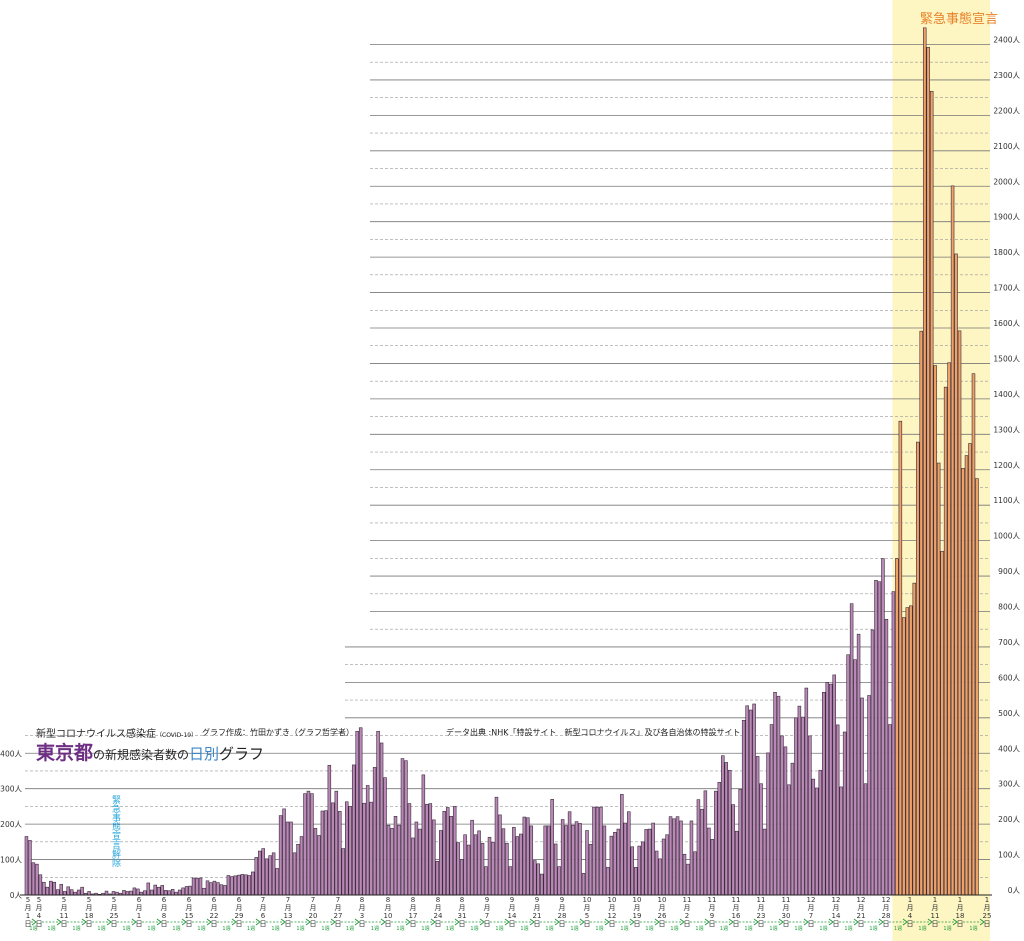 The image size is (1024, 941). What do you see at coordinates (11, 753) in the screenshot?
I see `y-tick-label-left: 400人` at bounding box center [11, 753].